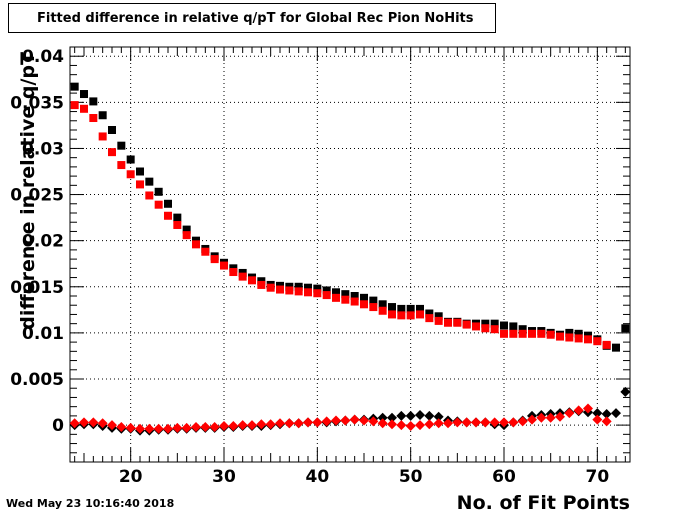 The height and width of the screenshot is (514, 700). What do you see at coordinates (543, 503) in the screenshot?
I see `x-axis-title: No. of Fit Points` at bounding box center [543, 503].